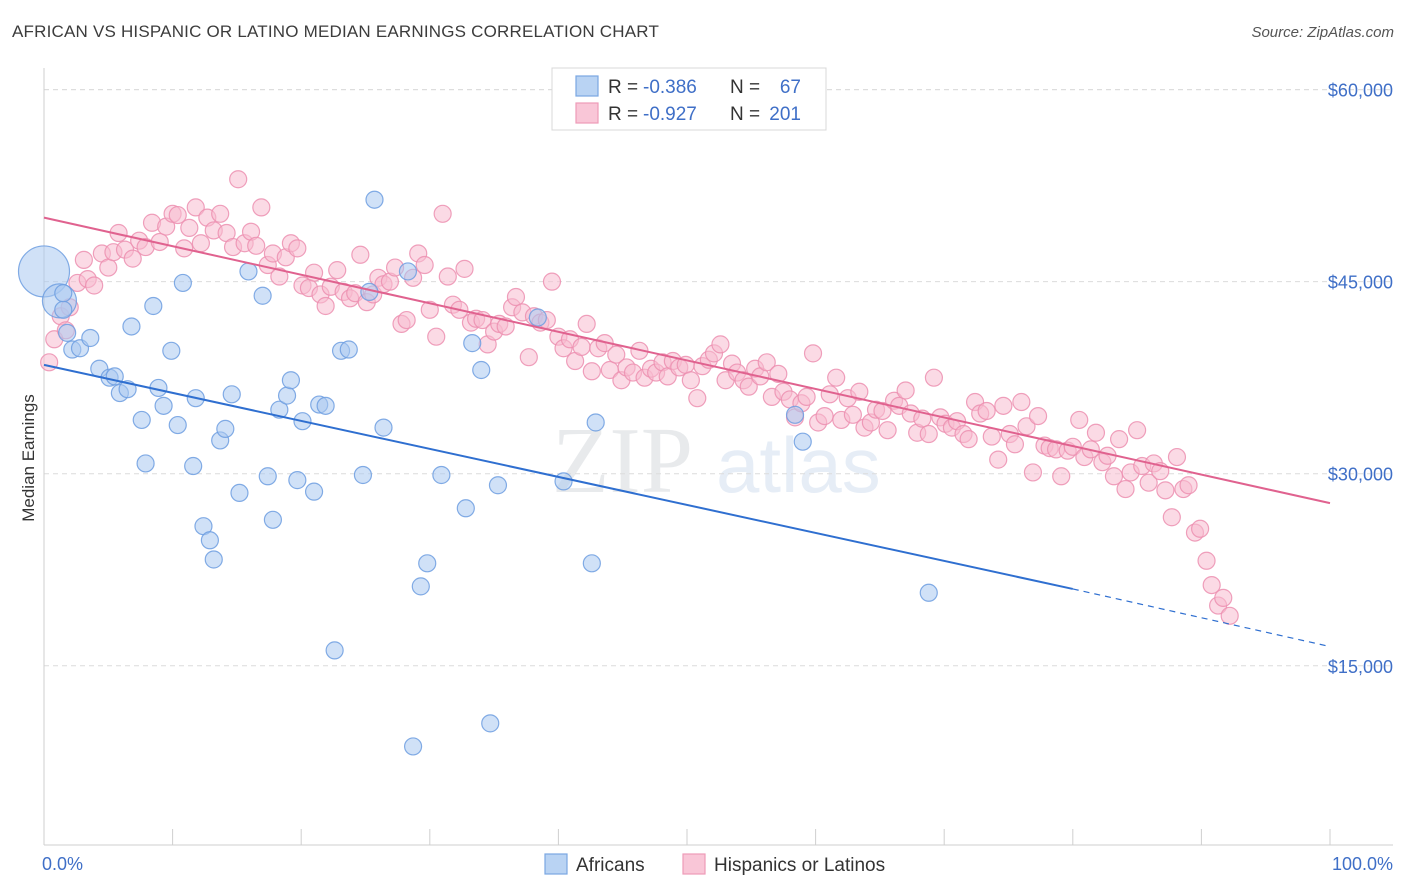  What do you see at coordinates (587, 86) in the screenshot?
I see `legend-swatch-africans` at bounding box center [587, 86].